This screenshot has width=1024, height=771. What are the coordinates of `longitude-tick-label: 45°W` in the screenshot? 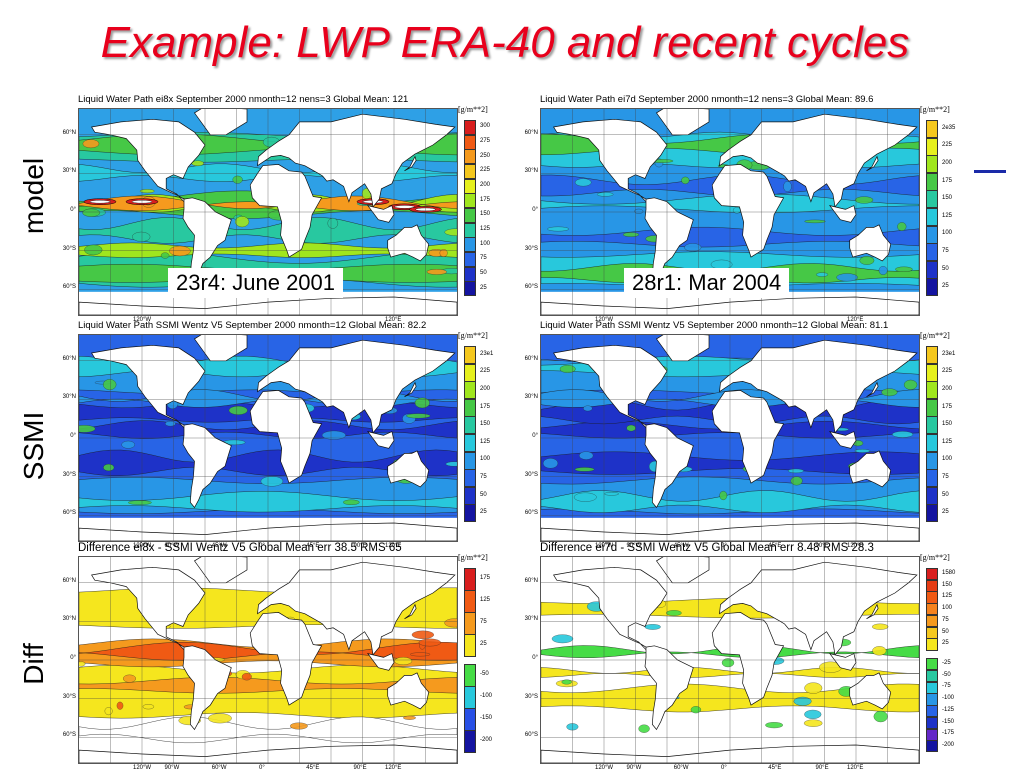 It's located at (681, 546).